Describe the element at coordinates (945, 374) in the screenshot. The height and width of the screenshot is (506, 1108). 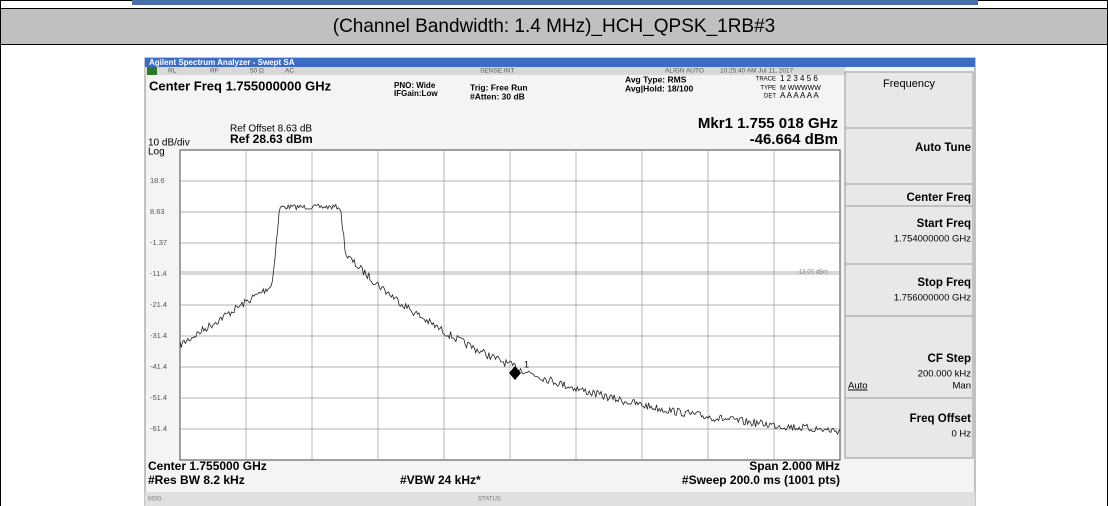
I see `softkey-value: 200.000 kHz` at that location.